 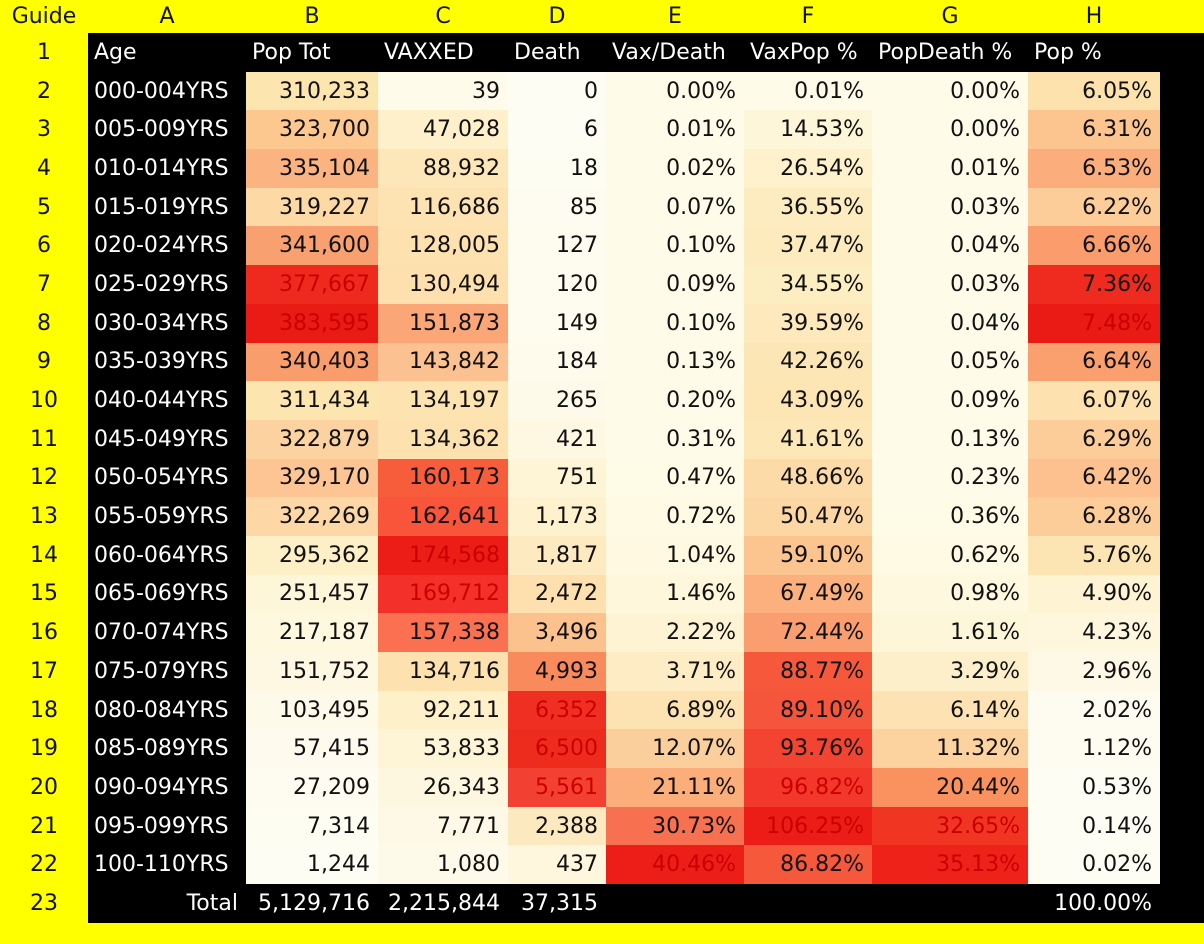 What do you see at coordinates (1094, 207) in the screenshot?
I see `data-cell: 6.22%` at bounding box center [1094, 207].